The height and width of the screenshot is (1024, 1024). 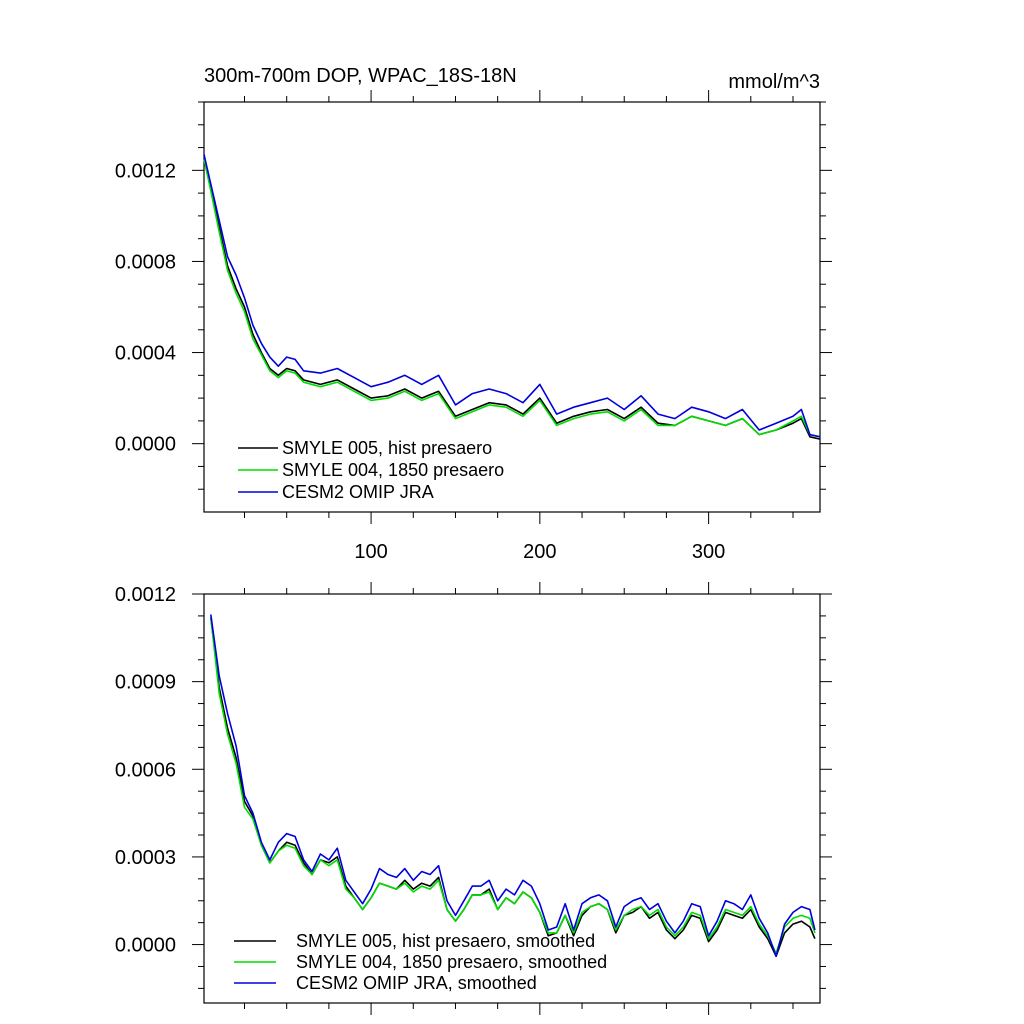 What do you see at coordinates (145, 683) in the screenshot?
I see `y-tick-label: 0.0009` at bounding box center [145, 683].